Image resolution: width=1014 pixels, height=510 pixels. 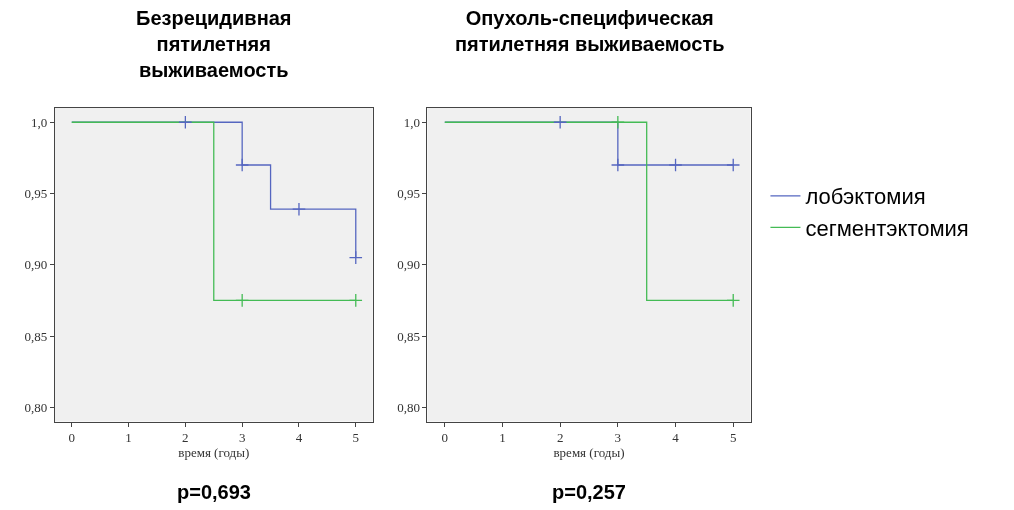 What do you see at coordinates (865, 197) in the screenshot?
I see `legend-label: лобэктомия` at bounding box center [865, 197].